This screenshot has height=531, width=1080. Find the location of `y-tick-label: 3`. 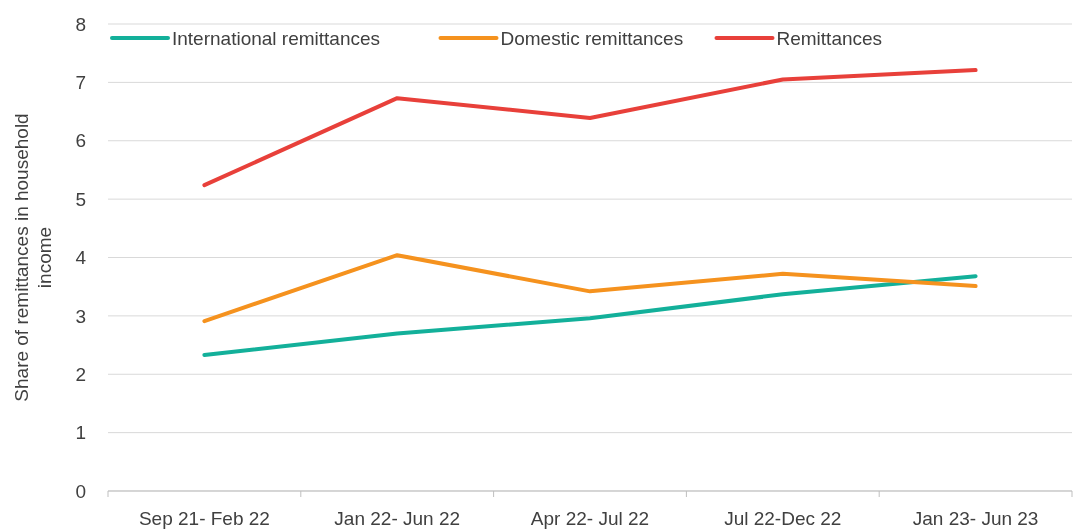

y-tick-label: 3 is located at coordinates (80, 316).